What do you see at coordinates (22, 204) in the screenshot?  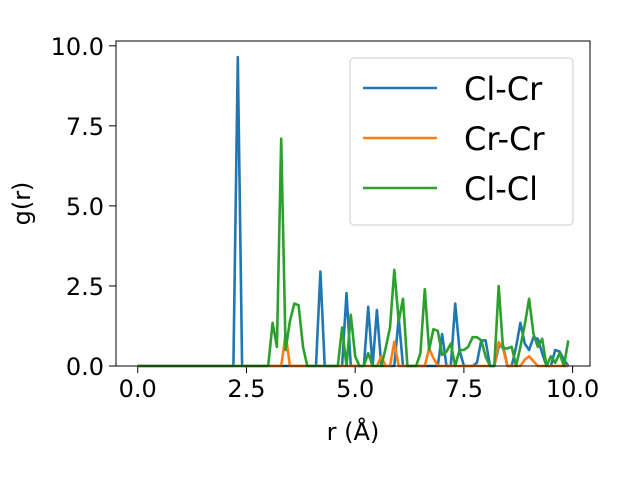 I see `y-axis-label: g(r)` at bounding box center [22, 204].